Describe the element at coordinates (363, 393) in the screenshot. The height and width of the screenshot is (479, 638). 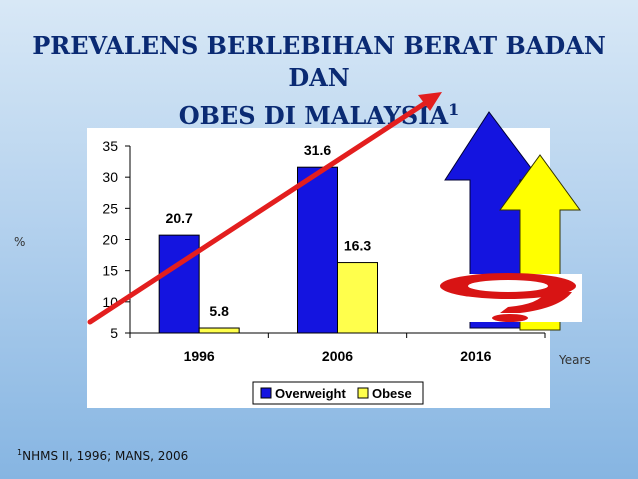
I see `legend-swatch-obese` at that location.